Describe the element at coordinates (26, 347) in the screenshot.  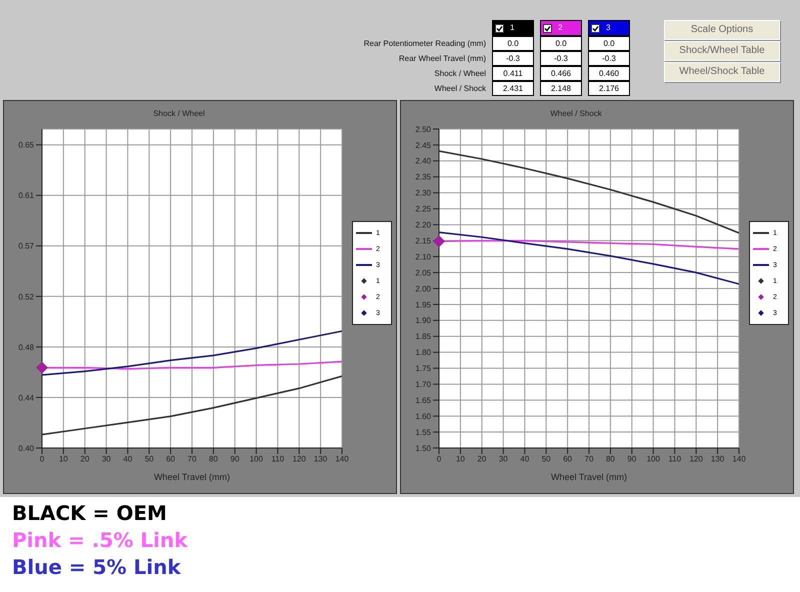
I see `y-tick-label: 0.48` at that location.